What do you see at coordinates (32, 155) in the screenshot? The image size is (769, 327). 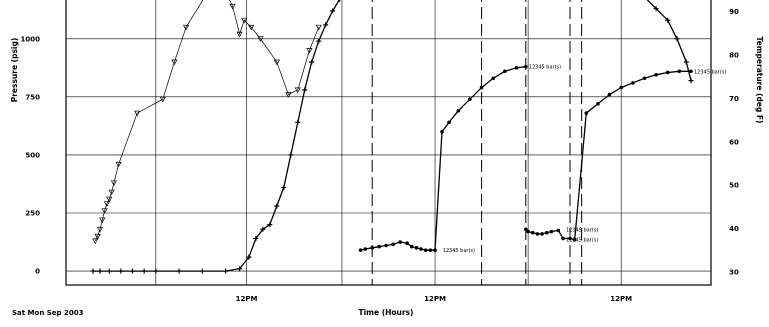 I see `y-tick-label: 500` at bounding box center [32, 155].